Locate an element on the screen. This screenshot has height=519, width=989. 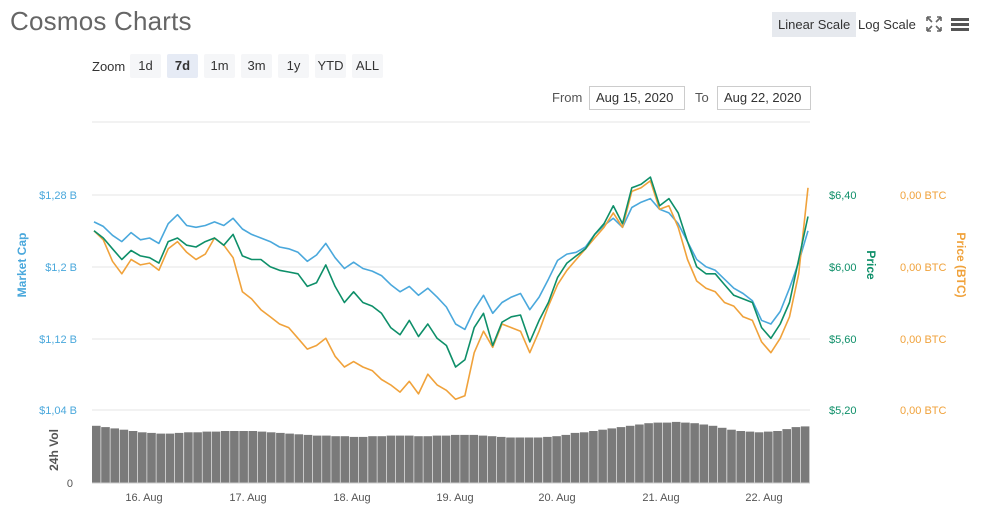
zoom-3m-button: 3m is located at coordinates (256, 66).